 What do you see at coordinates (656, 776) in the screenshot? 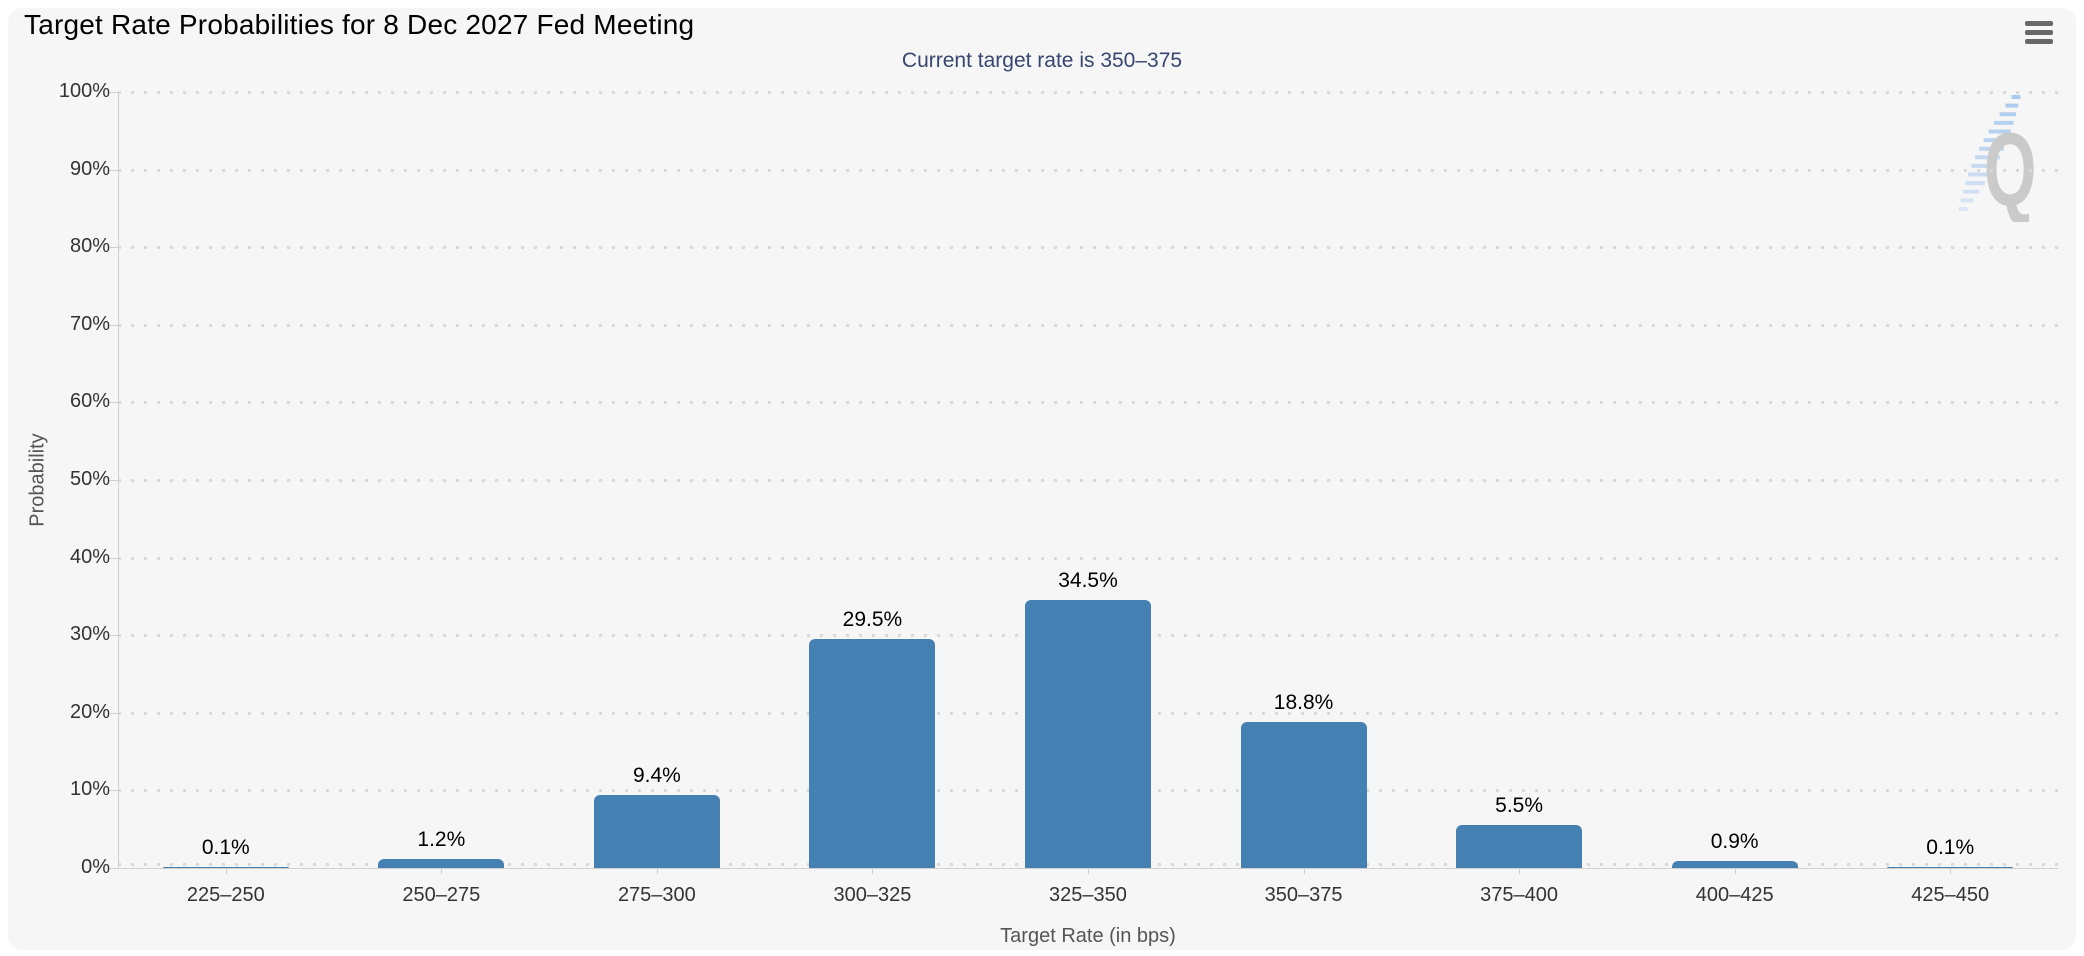
I see `bar-value-label: 9.4%` at bounding box center [656, 776].